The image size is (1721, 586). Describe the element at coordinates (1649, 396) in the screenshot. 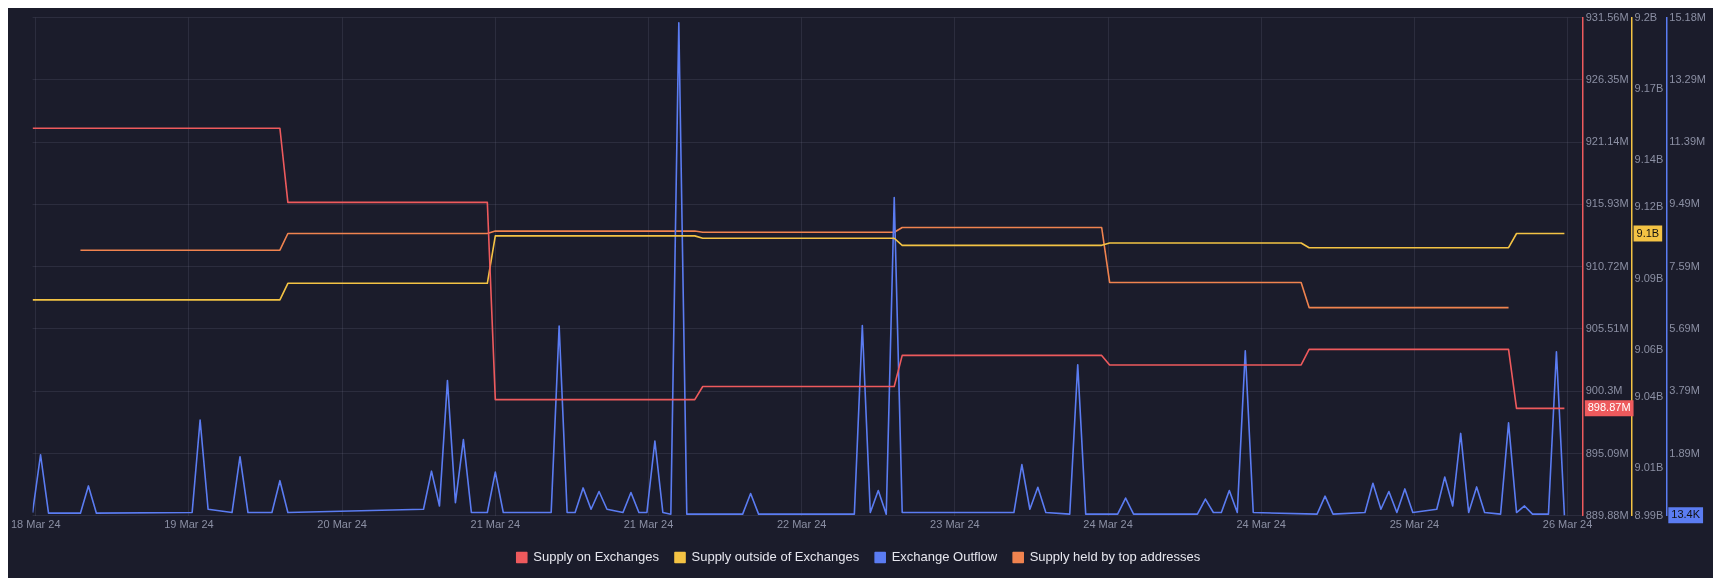

I see `y2-tick-label: 9.04B` at that location.